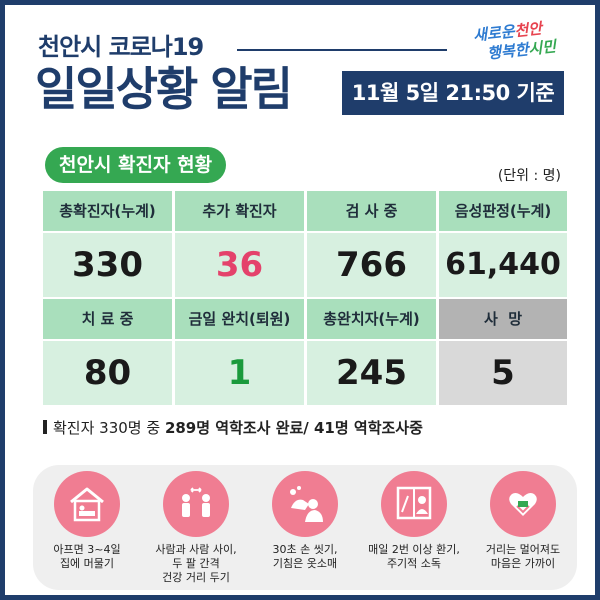 The height and width of the screenshot is (600, 600). Describe the element at coordinates (503, 373) in the screenshot. I see `death-value: 5` at that location.